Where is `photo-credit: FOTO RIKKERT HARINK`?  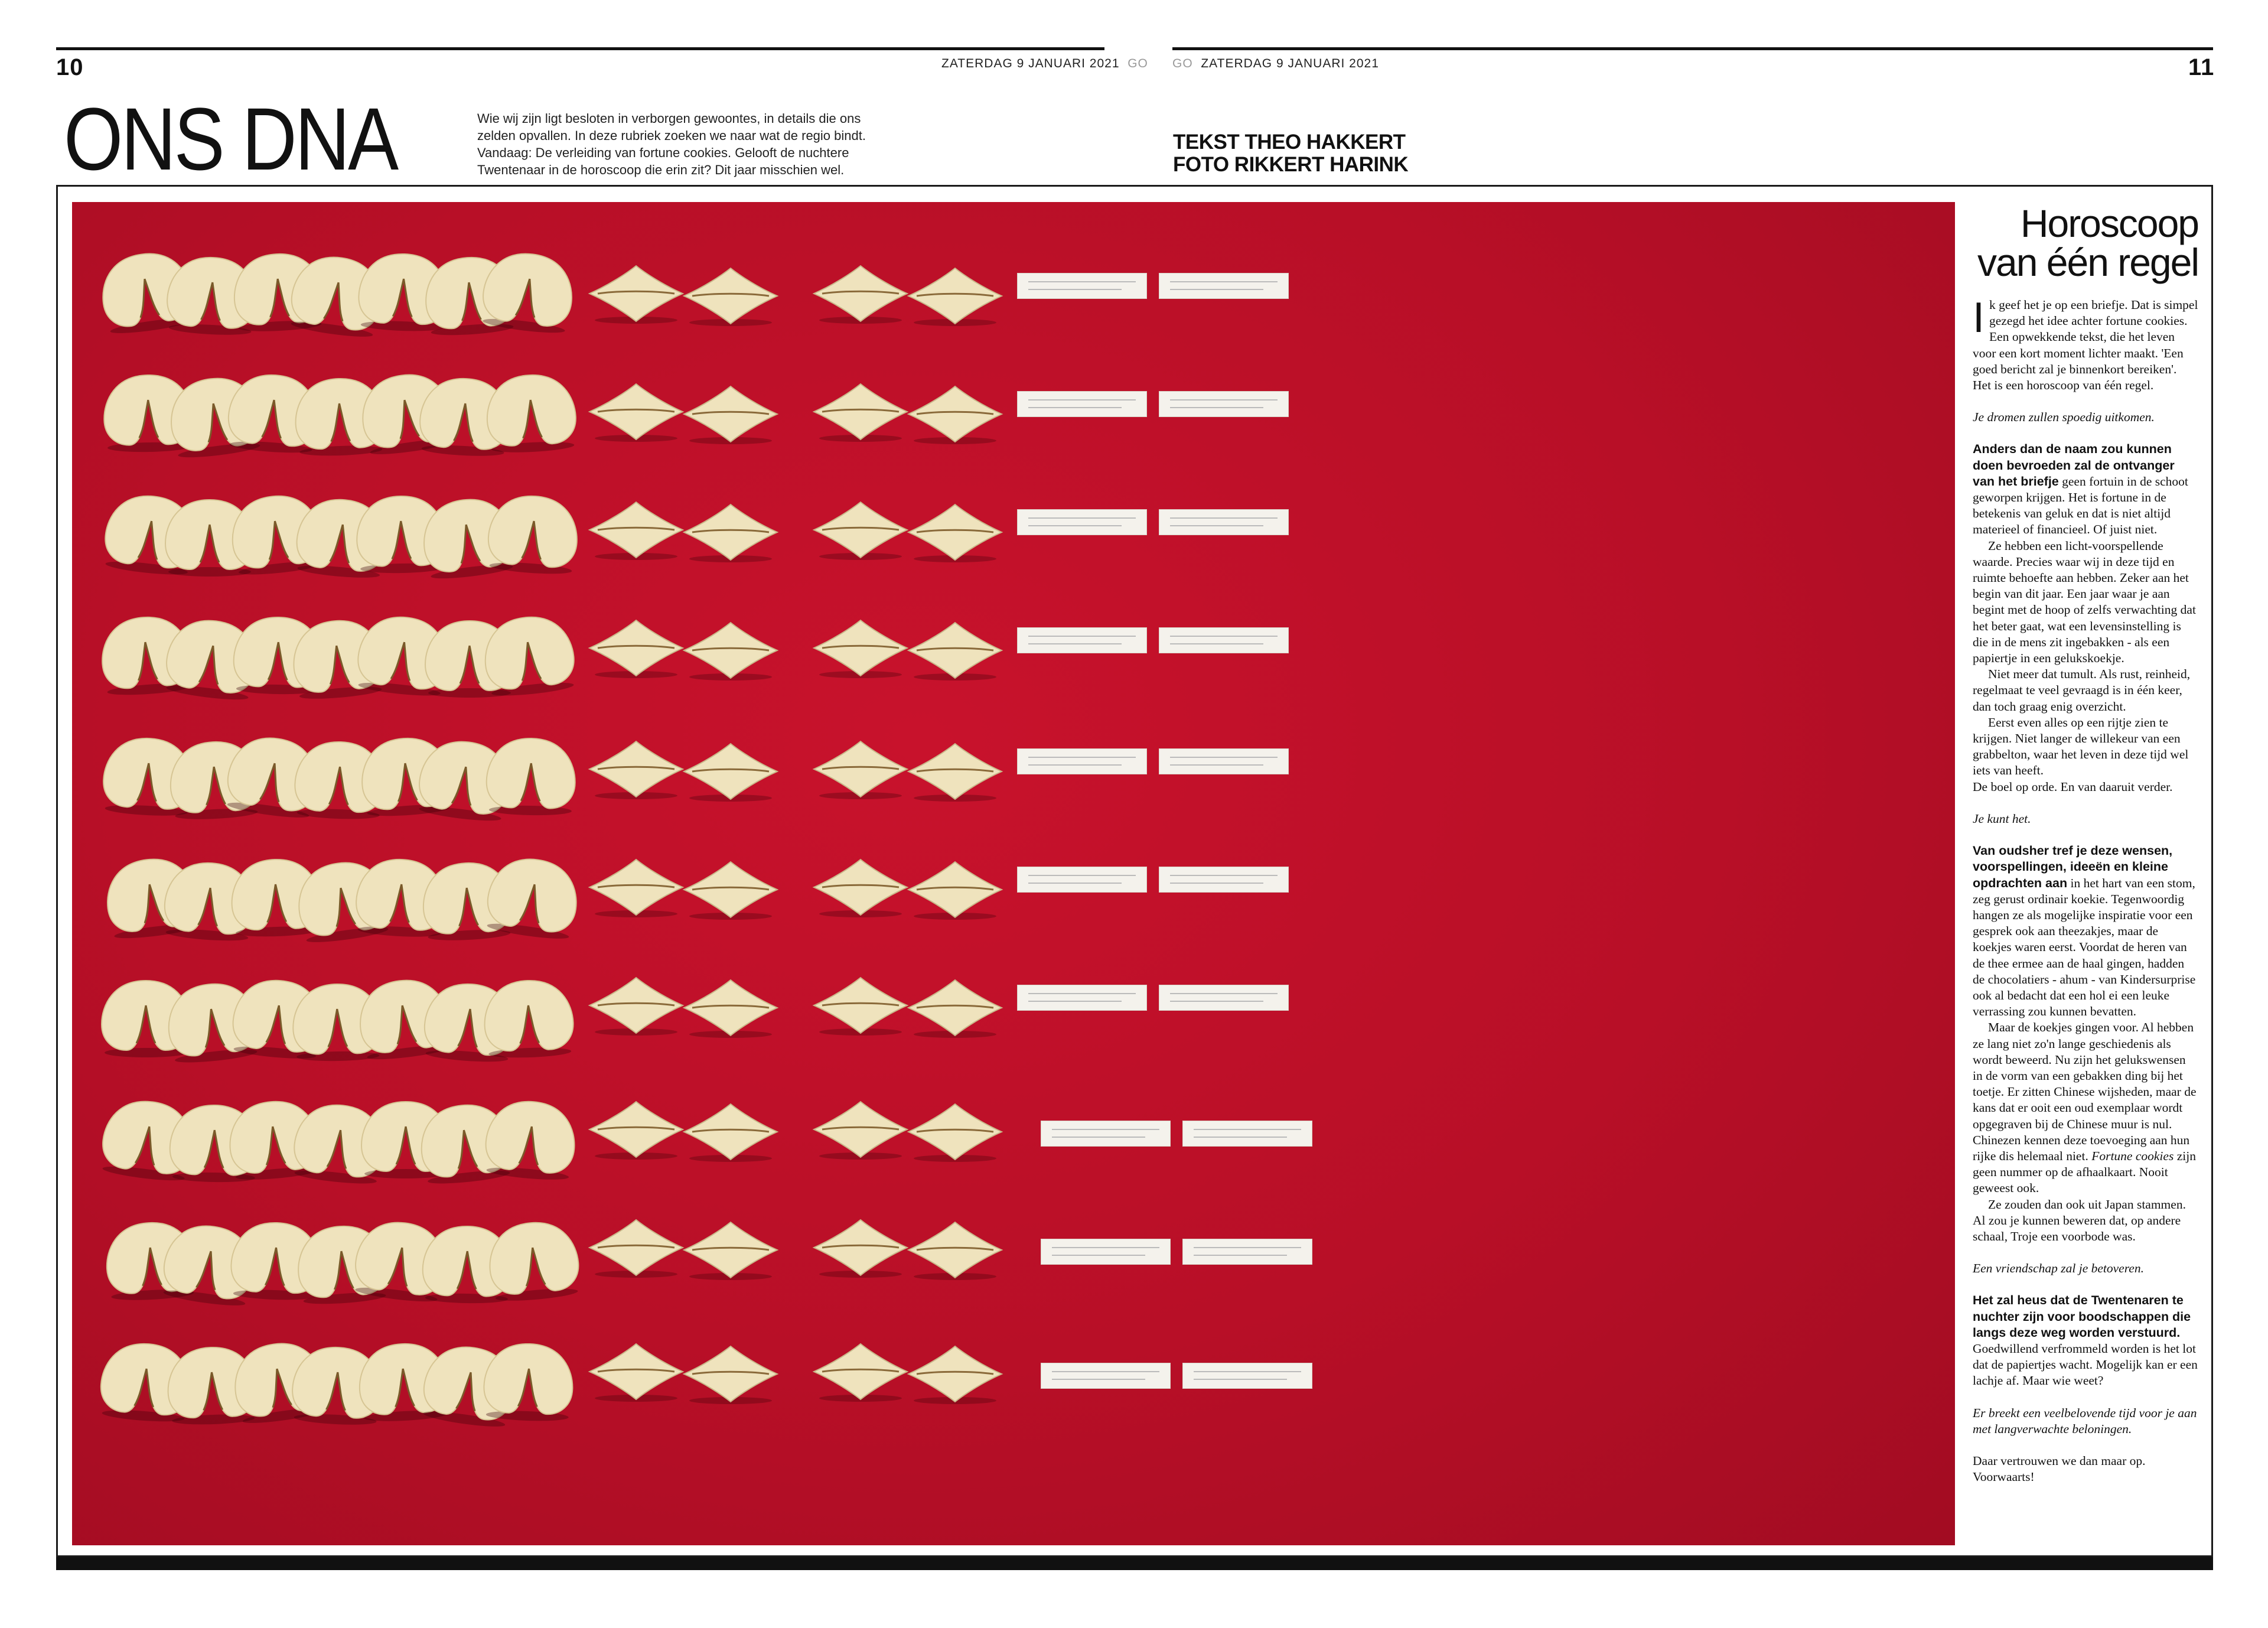
photo-credit: FOTO RIKKERT HARINK is located at coordinates (1291, 164).